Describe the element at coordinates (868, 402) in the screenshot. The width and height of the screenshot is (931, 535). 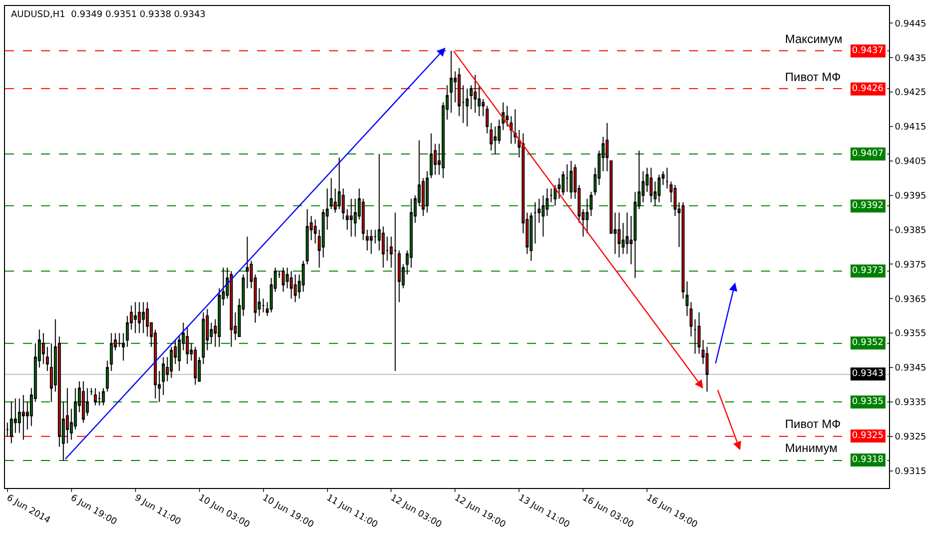
I see `annotation: 0.9335` at that location.